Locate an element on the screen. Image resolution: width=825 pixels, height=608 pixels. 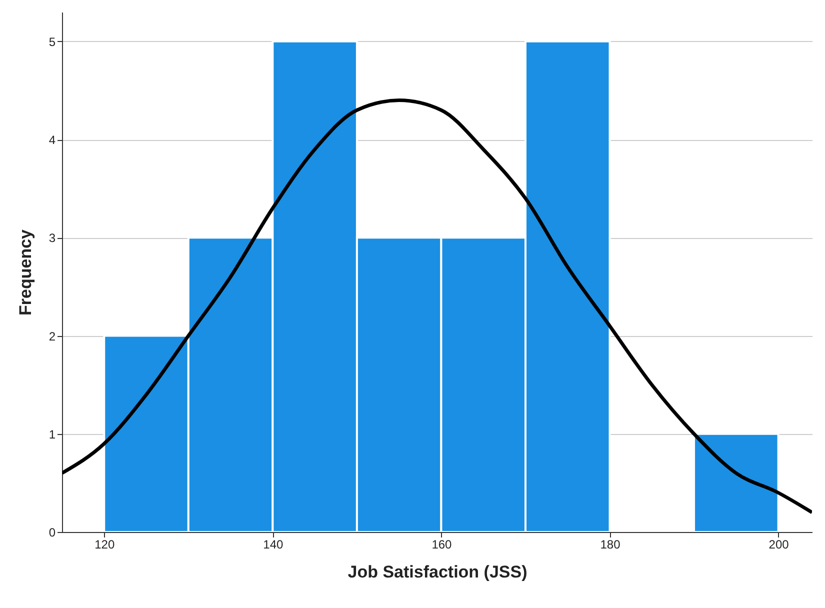
x-tick-label: 160 is located at coordinates (442, 545).